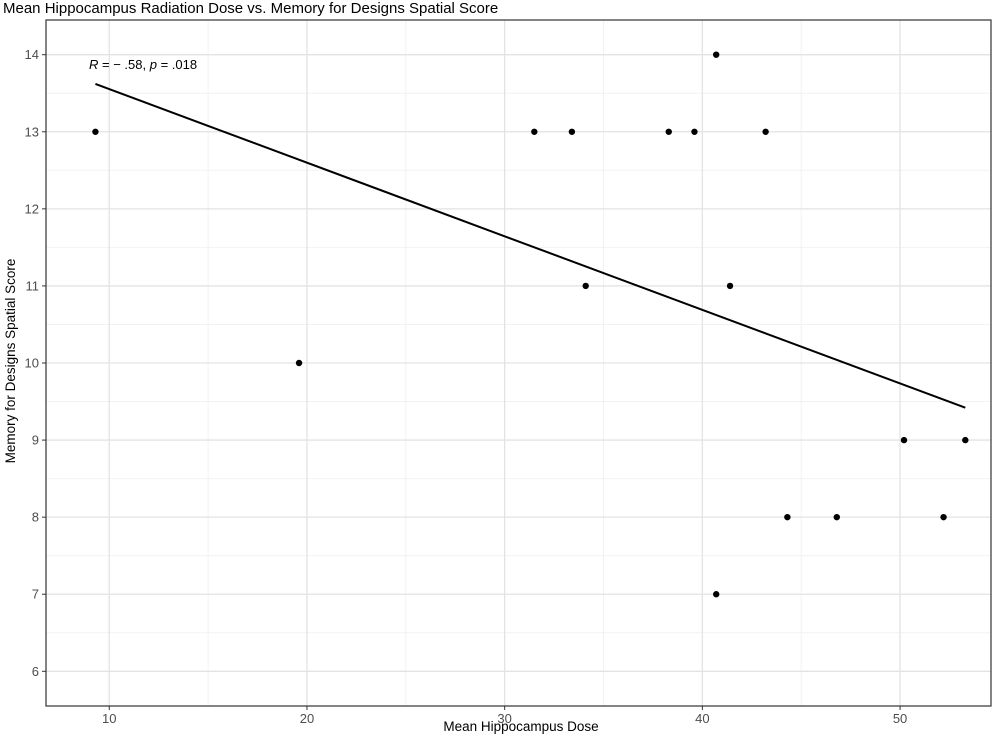  Describe the element at coordinates (35, 440) in the screenshot. I see `y-tick-label: 9` at that location.